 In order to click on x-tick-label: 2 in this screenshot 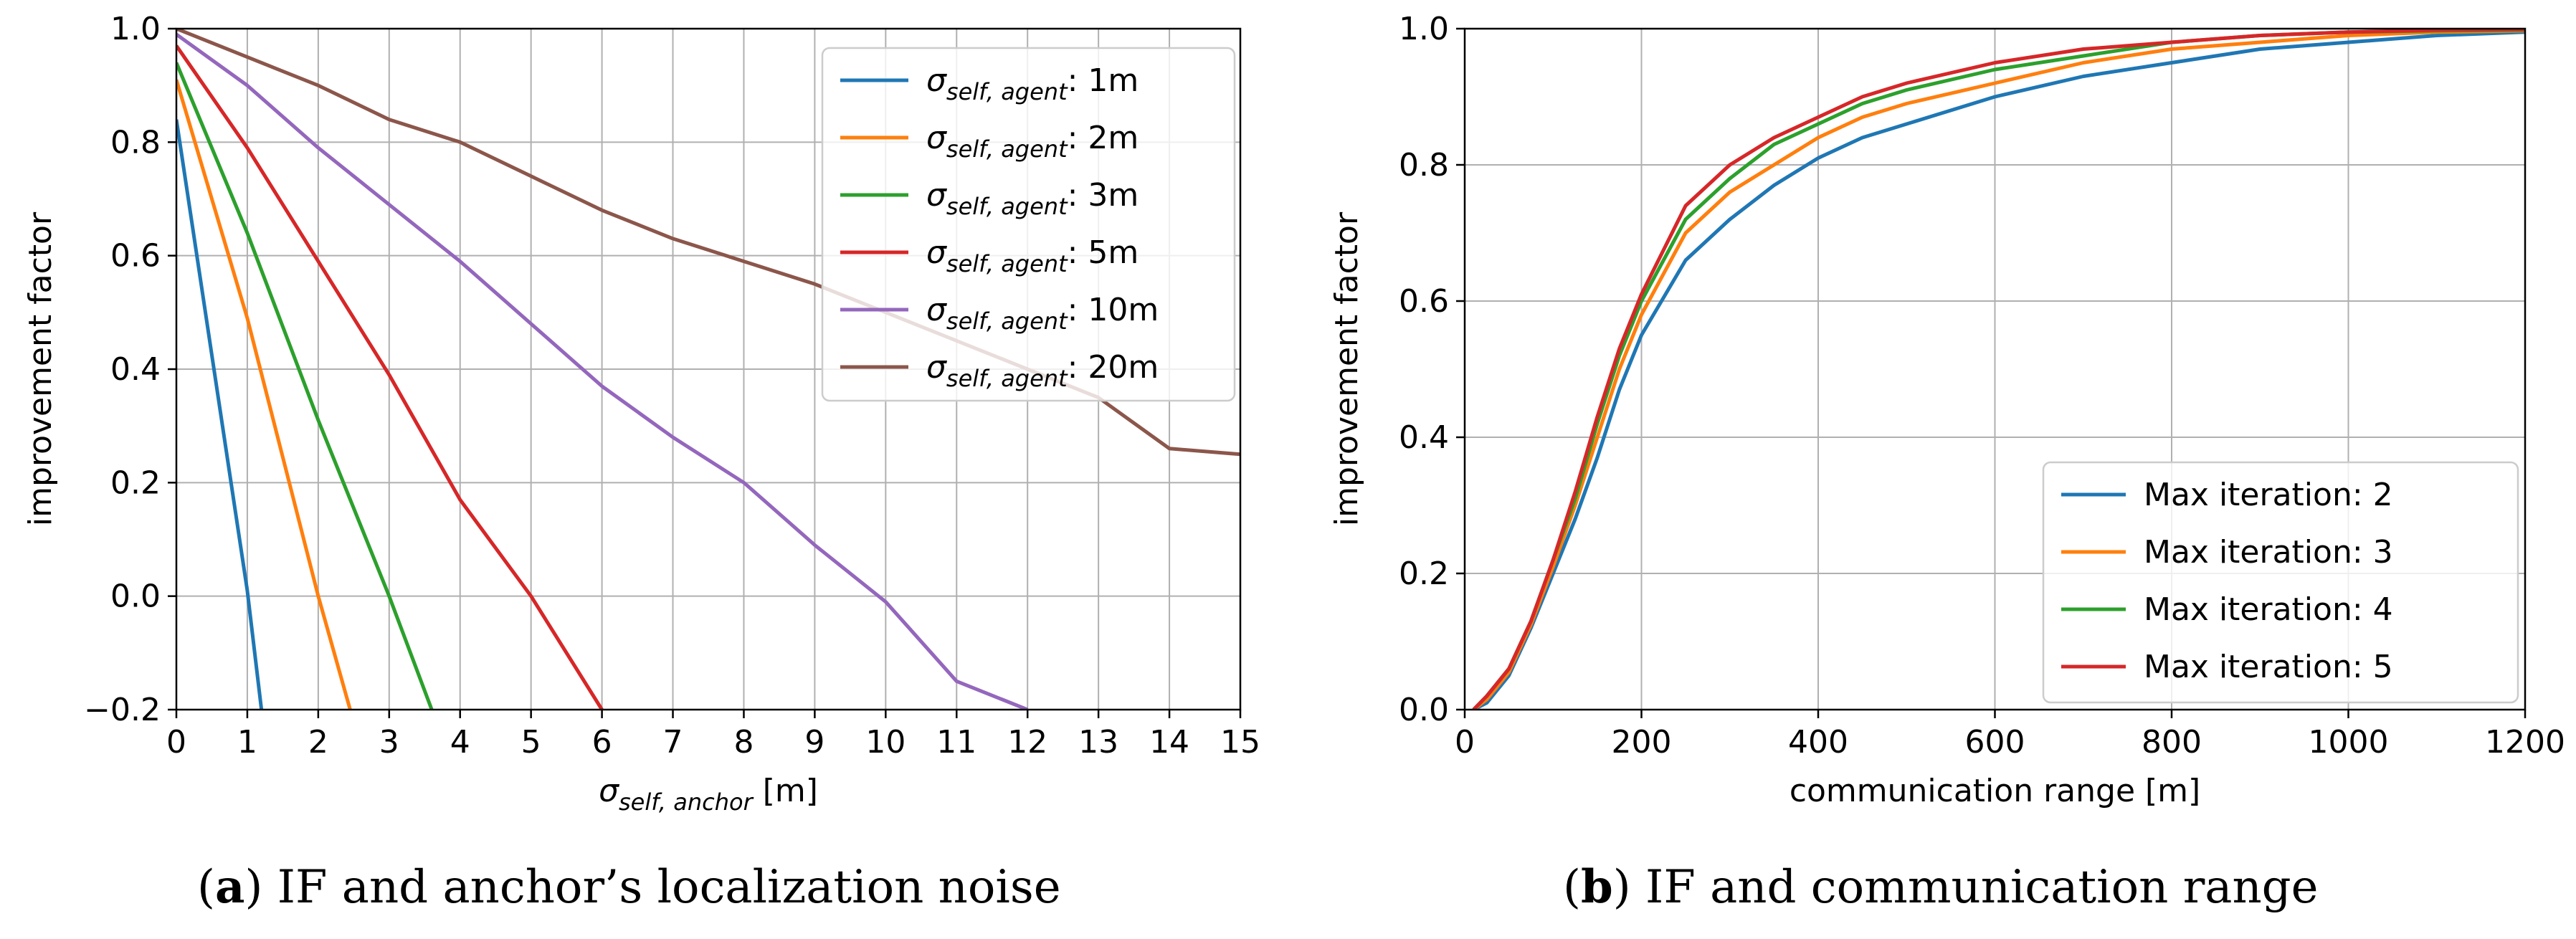, I will do `click(318, 742)`.